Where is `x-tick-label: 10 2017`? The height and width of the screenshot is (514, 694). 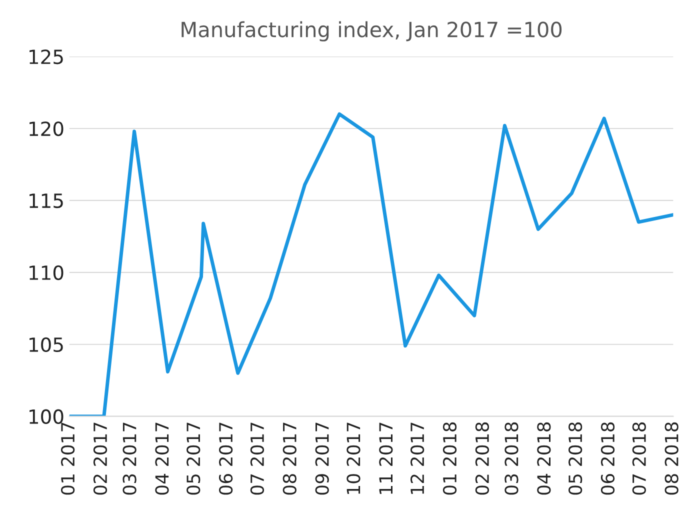
x-tick-label: 10 2017 is located at coordinates (353, 458).